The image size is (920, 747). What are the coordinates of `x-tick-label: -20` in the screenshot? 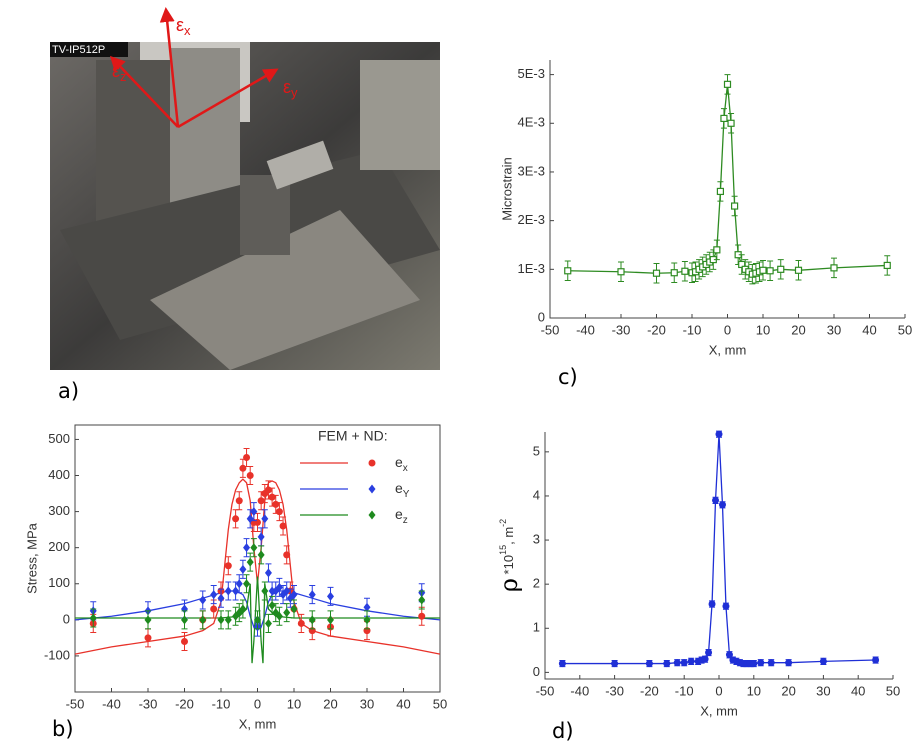 It's located at (649, 690).